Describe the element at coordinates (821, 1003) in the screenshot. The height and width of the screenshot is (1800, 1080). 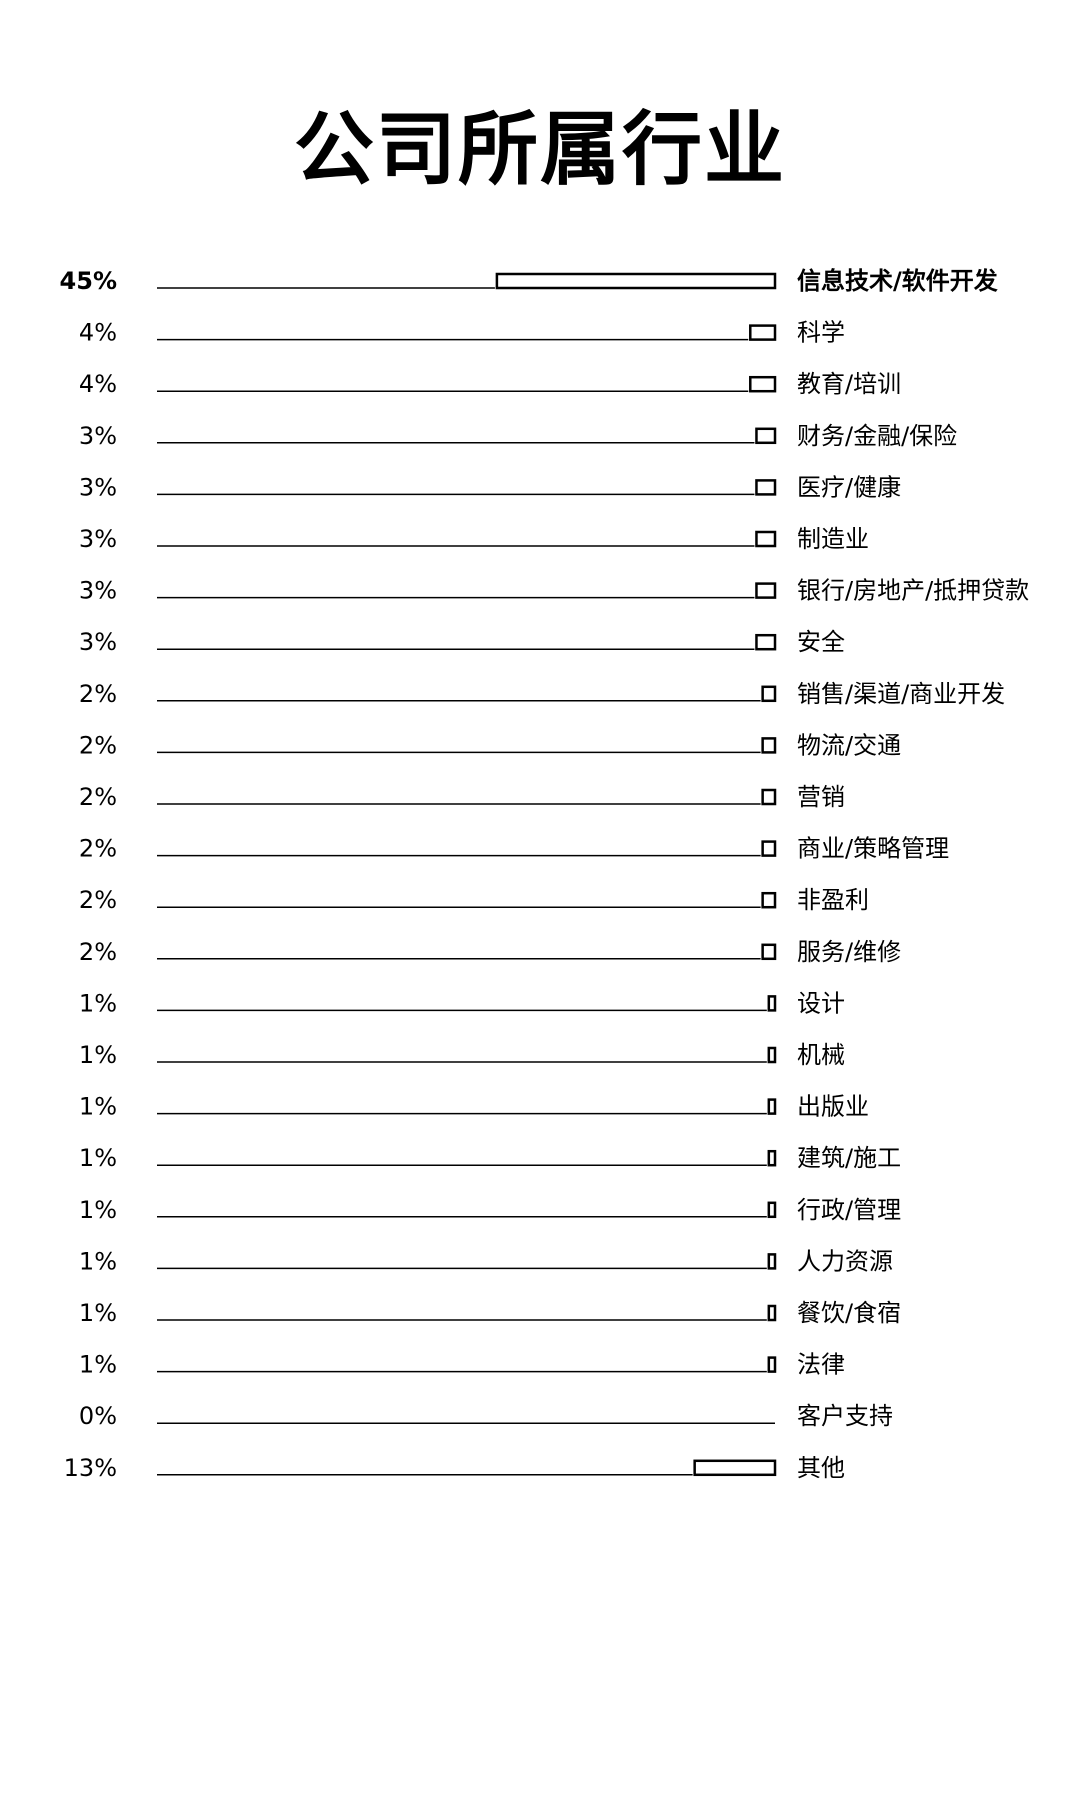
I see `category-label: 设计` at that location.